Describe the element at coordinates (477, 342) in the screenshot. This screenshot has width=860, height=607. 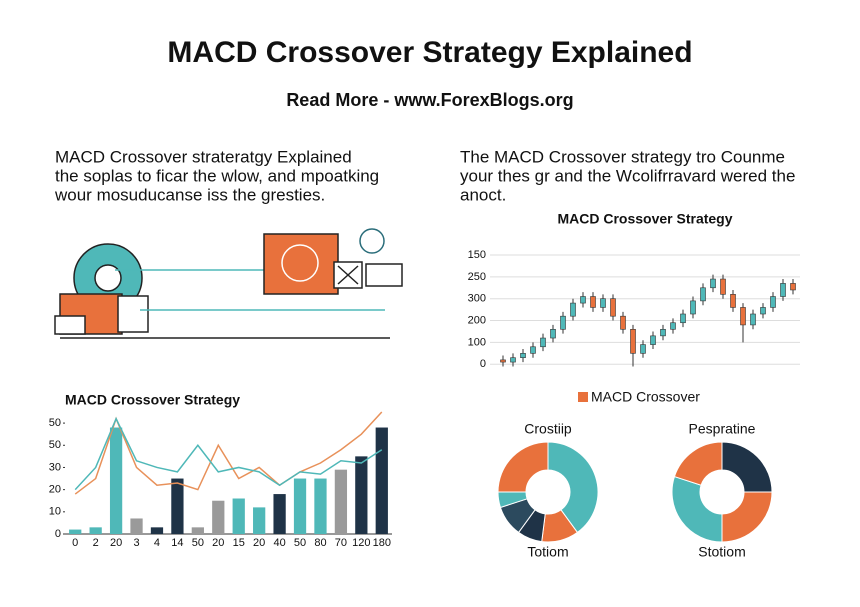
I see `y-tick-label: 100` at that location.